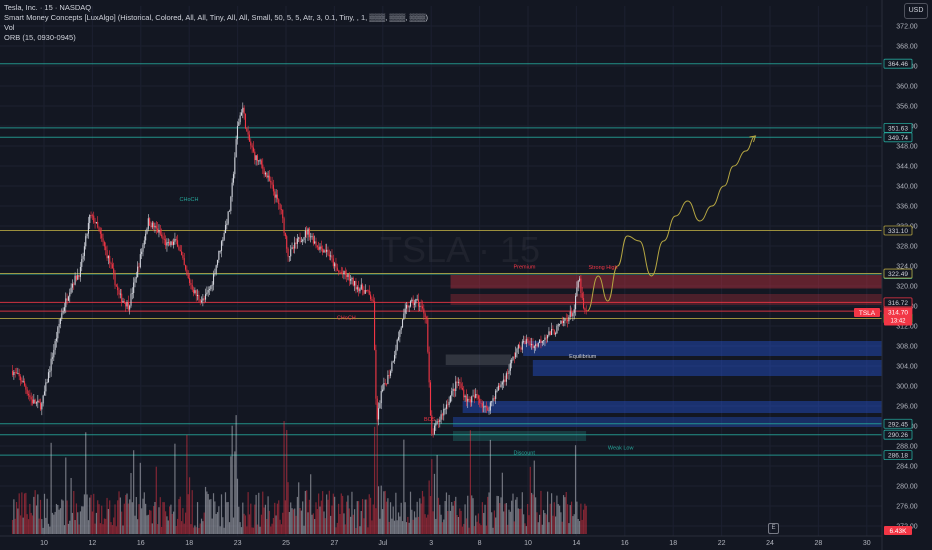 This screenshot has height=550, width=932. What do you see at coordinates (524, 268) in the screenshot?
I see `annotation-label: Premium` at bounding box center [524, 268].